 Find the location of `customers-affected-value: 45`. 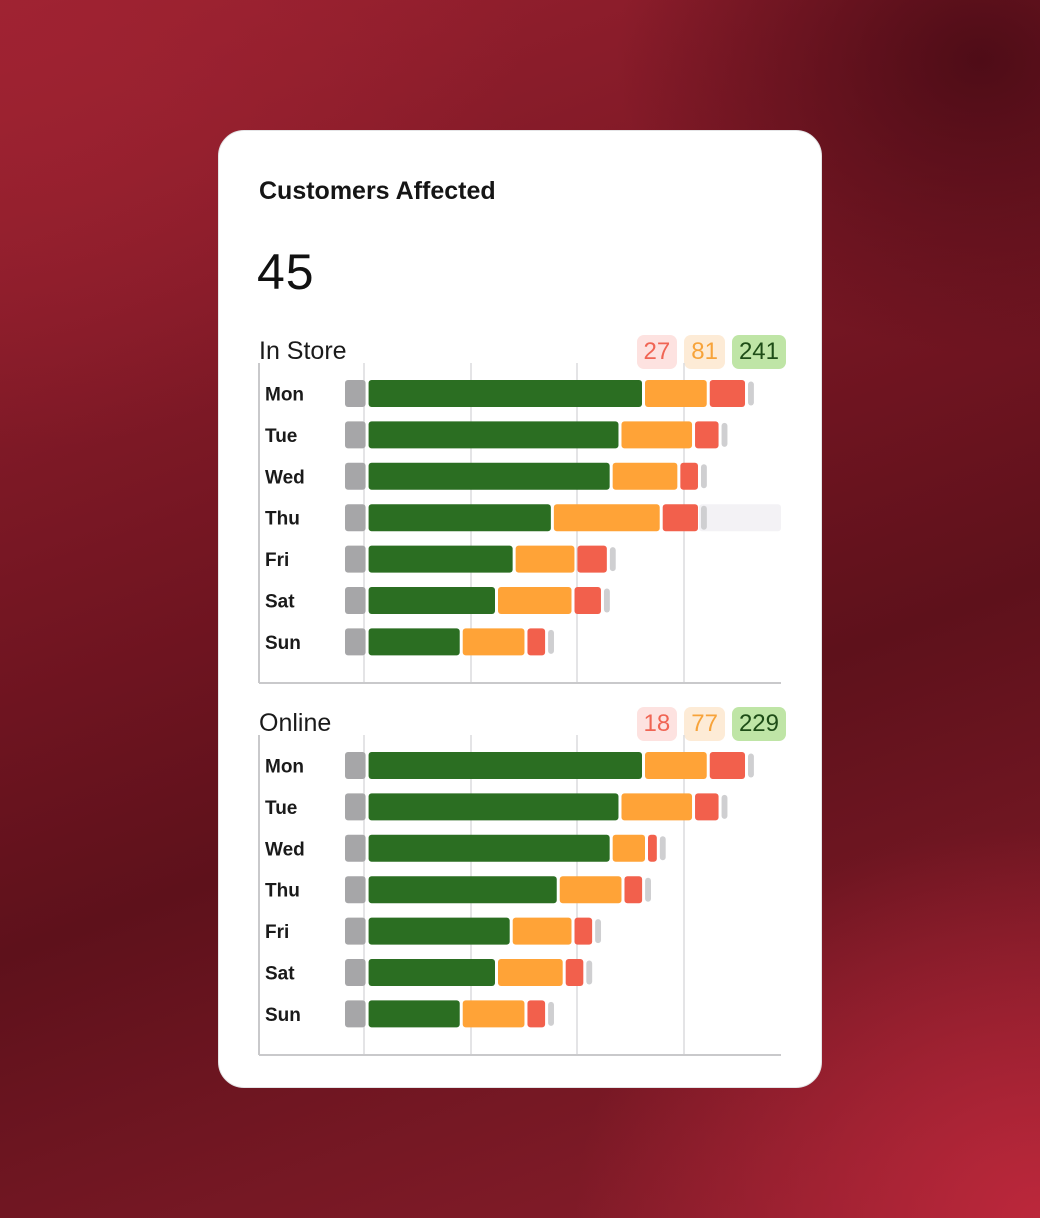

customers-affected-value: 45 is located at coordinates (286, 272).